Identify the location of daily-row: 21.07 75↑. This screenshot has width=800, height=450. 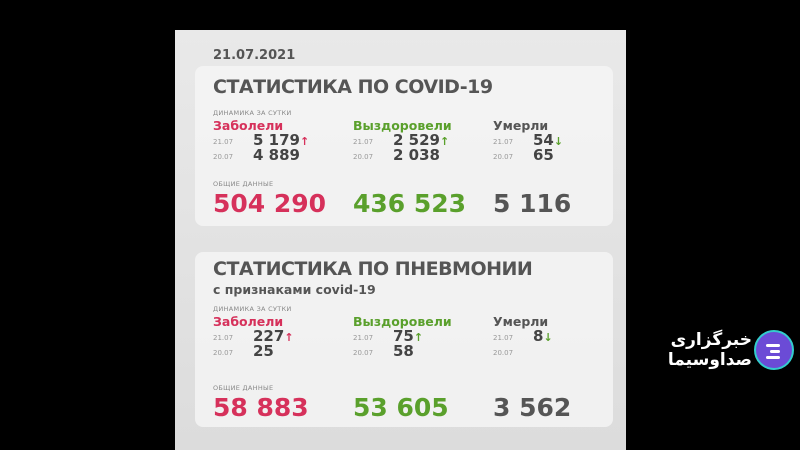
(415, 336).